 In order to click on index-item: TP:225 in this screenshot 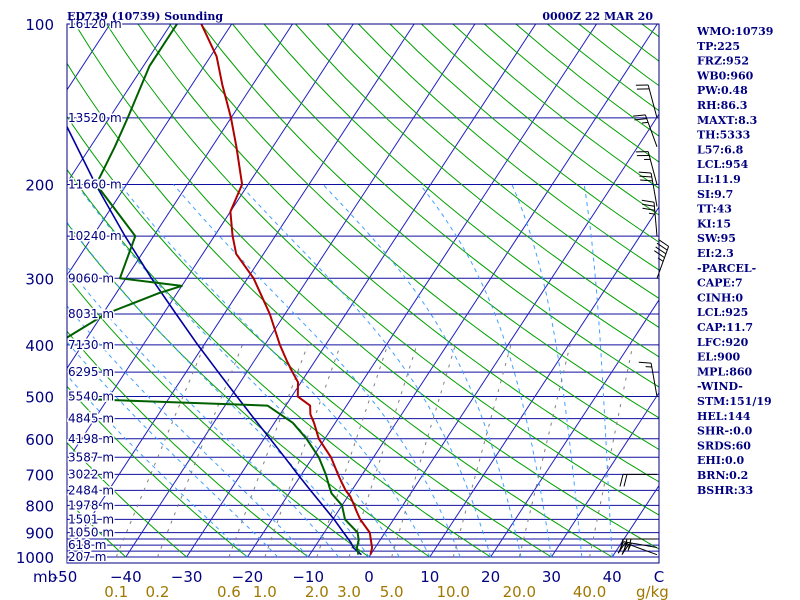, I will do `click(718, 46)`.